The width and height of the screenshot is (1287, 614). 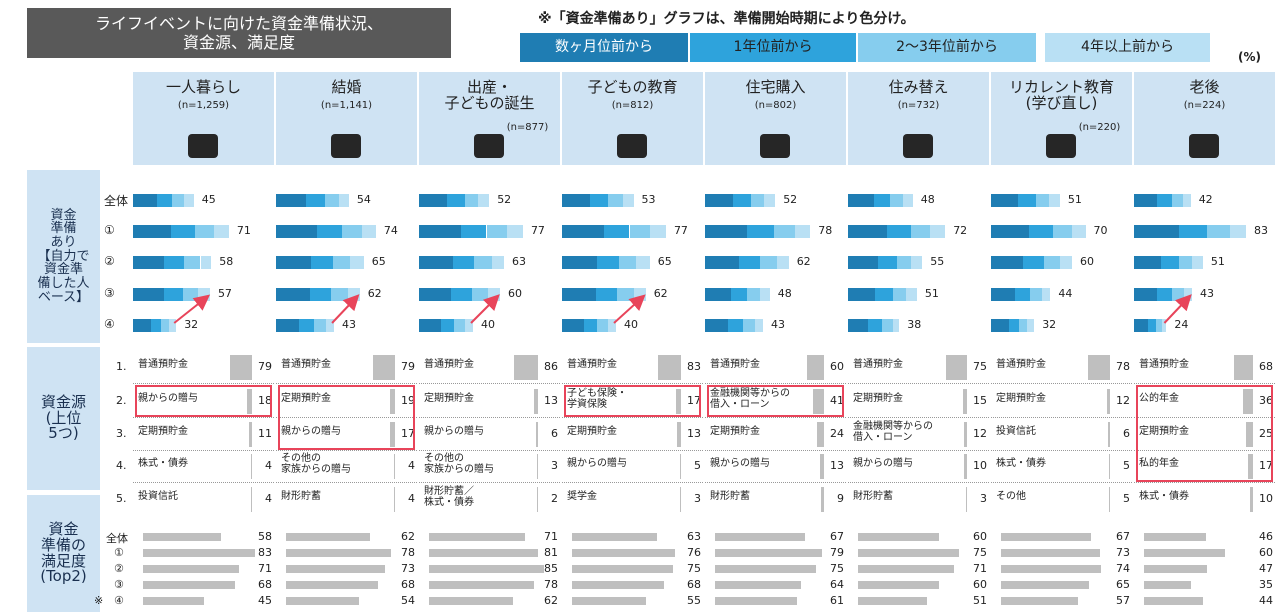 I want to click on source-value: 78, so click(x=1123, y=366).